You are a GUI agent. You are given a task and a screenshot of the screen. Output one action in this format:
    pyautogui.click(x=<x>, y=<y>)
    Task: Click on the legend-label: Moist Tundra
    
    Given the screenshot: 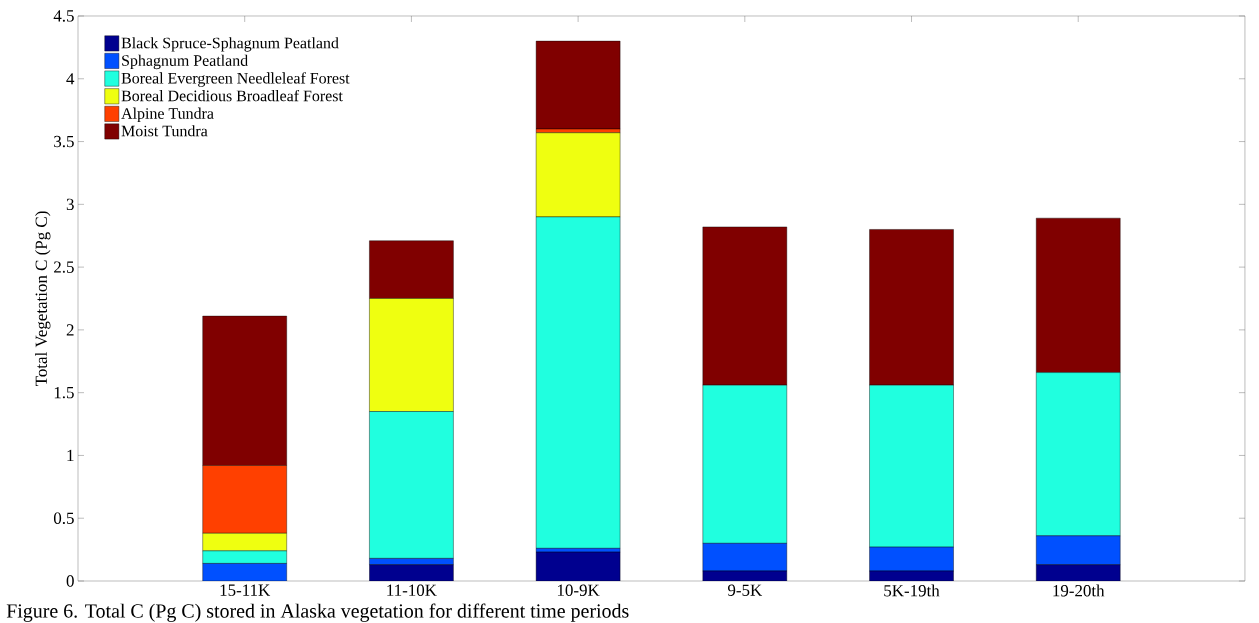 What is the action you would take?
    pyautogui.click(x=164, y=131)
    